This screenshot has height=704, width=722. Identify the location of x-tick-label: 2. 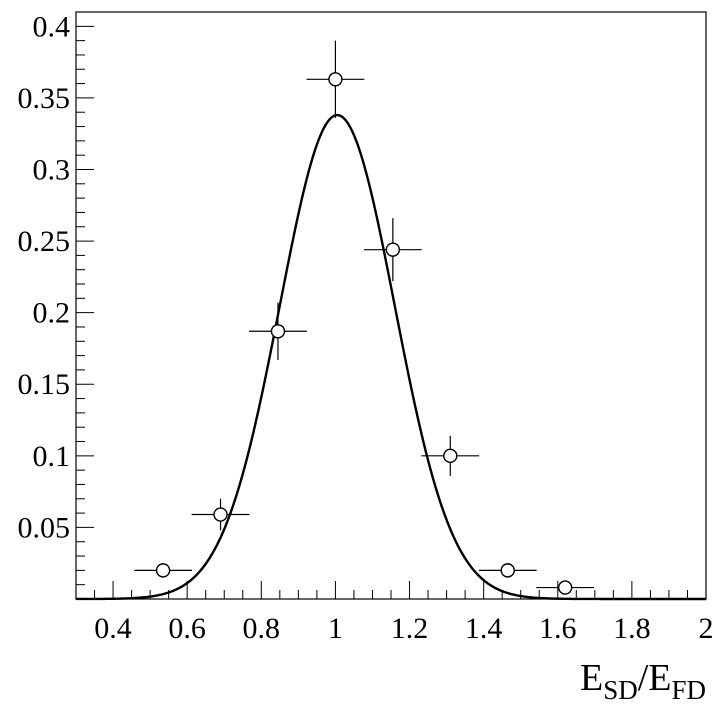
(706, 628).